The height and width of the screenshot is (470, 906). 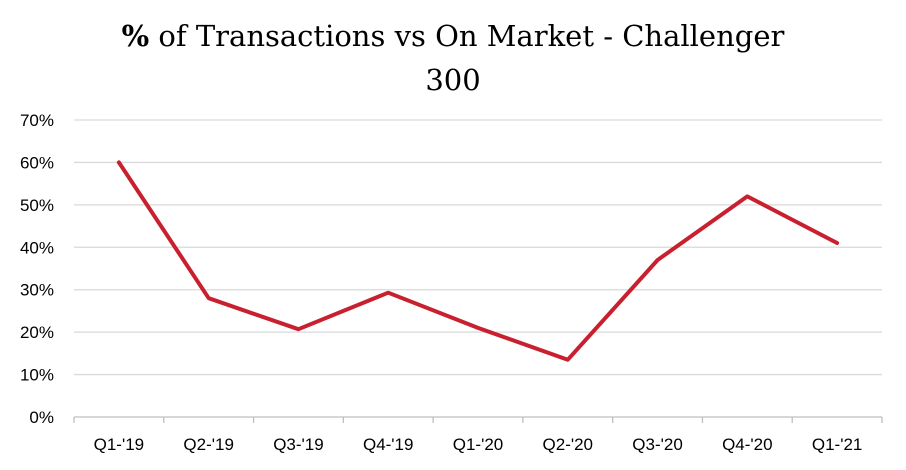 What do you see at coordinates (37, 120) in the screenshot?
I see `y-tick-label: 70%` at bounding box center [37, 120].